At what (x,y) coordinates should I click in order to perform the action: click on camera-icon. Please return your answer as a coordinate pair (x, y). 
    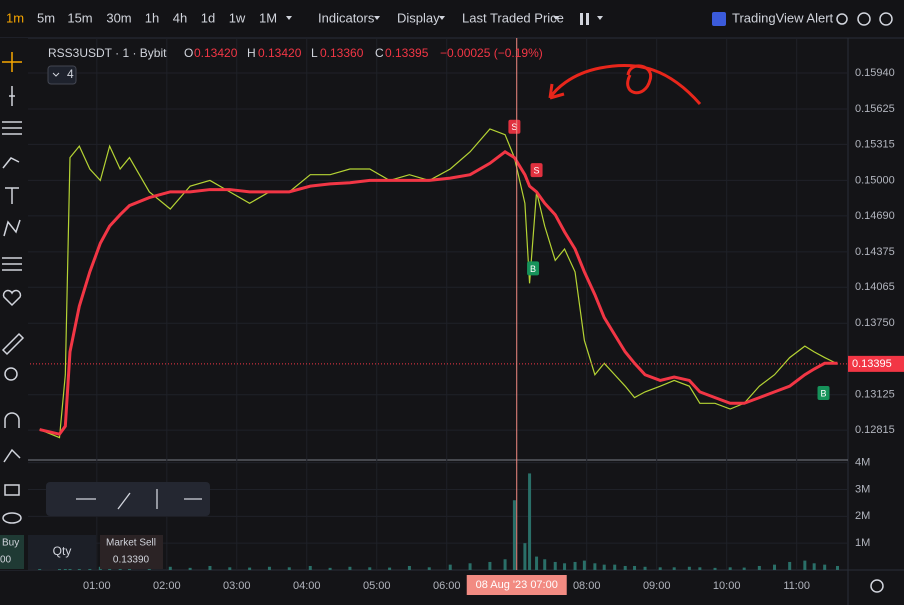
    Looking at the image, I should click on (842, 19).